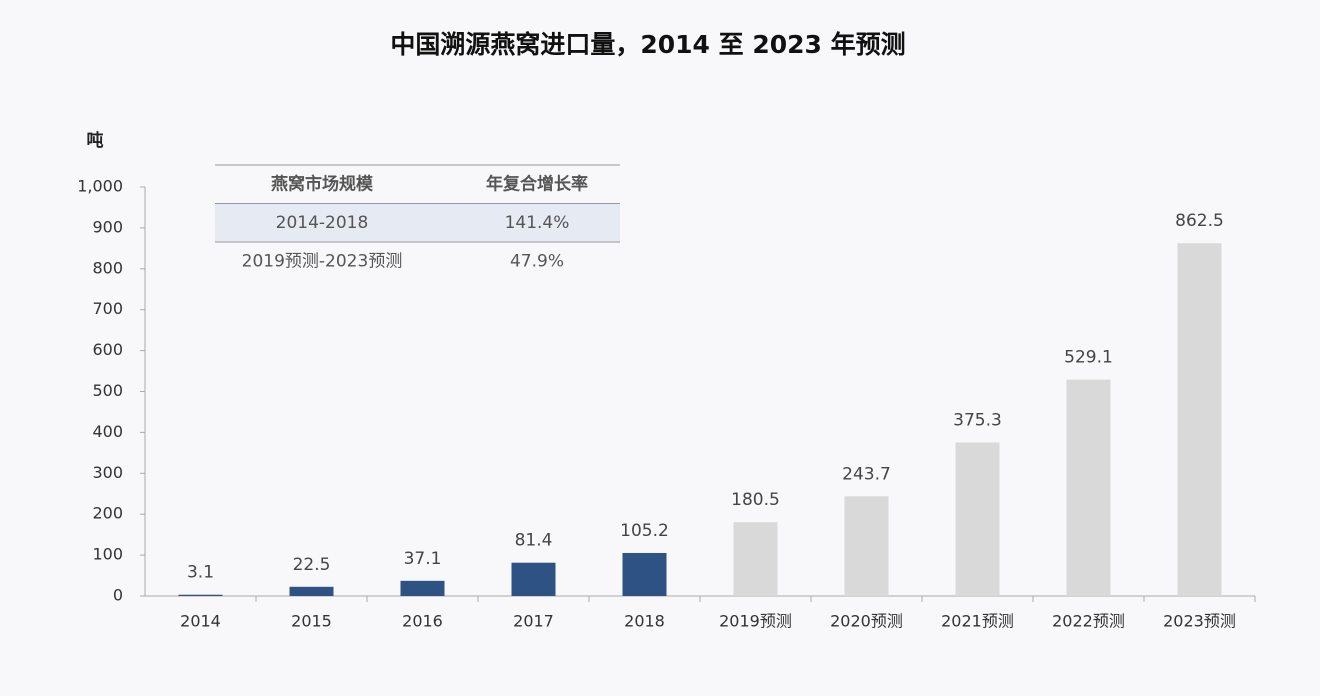  Describe the element at coordinates (107, 390) in the screenshot. I see `y-tick-label: 500` at that location.